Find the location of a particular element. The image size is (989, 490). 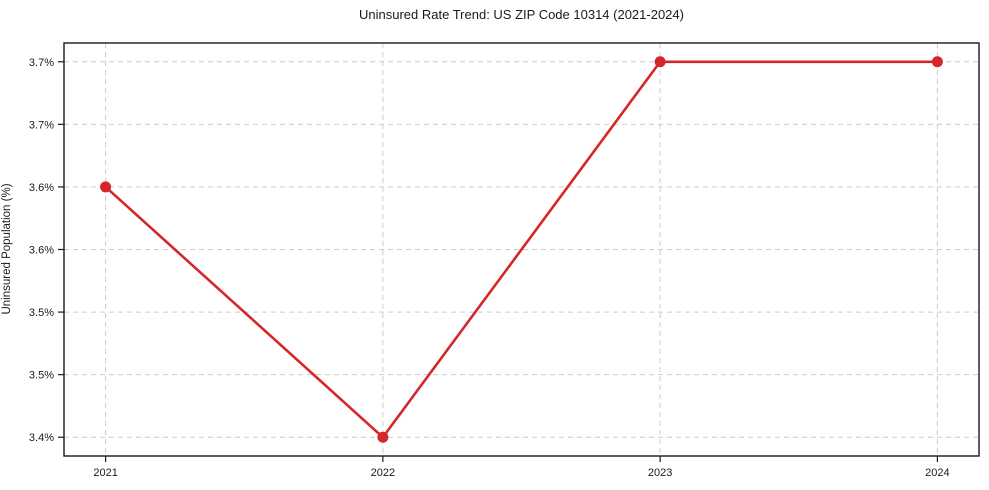

y-tick-label: 3.4% is located at coordinates (41, 438).